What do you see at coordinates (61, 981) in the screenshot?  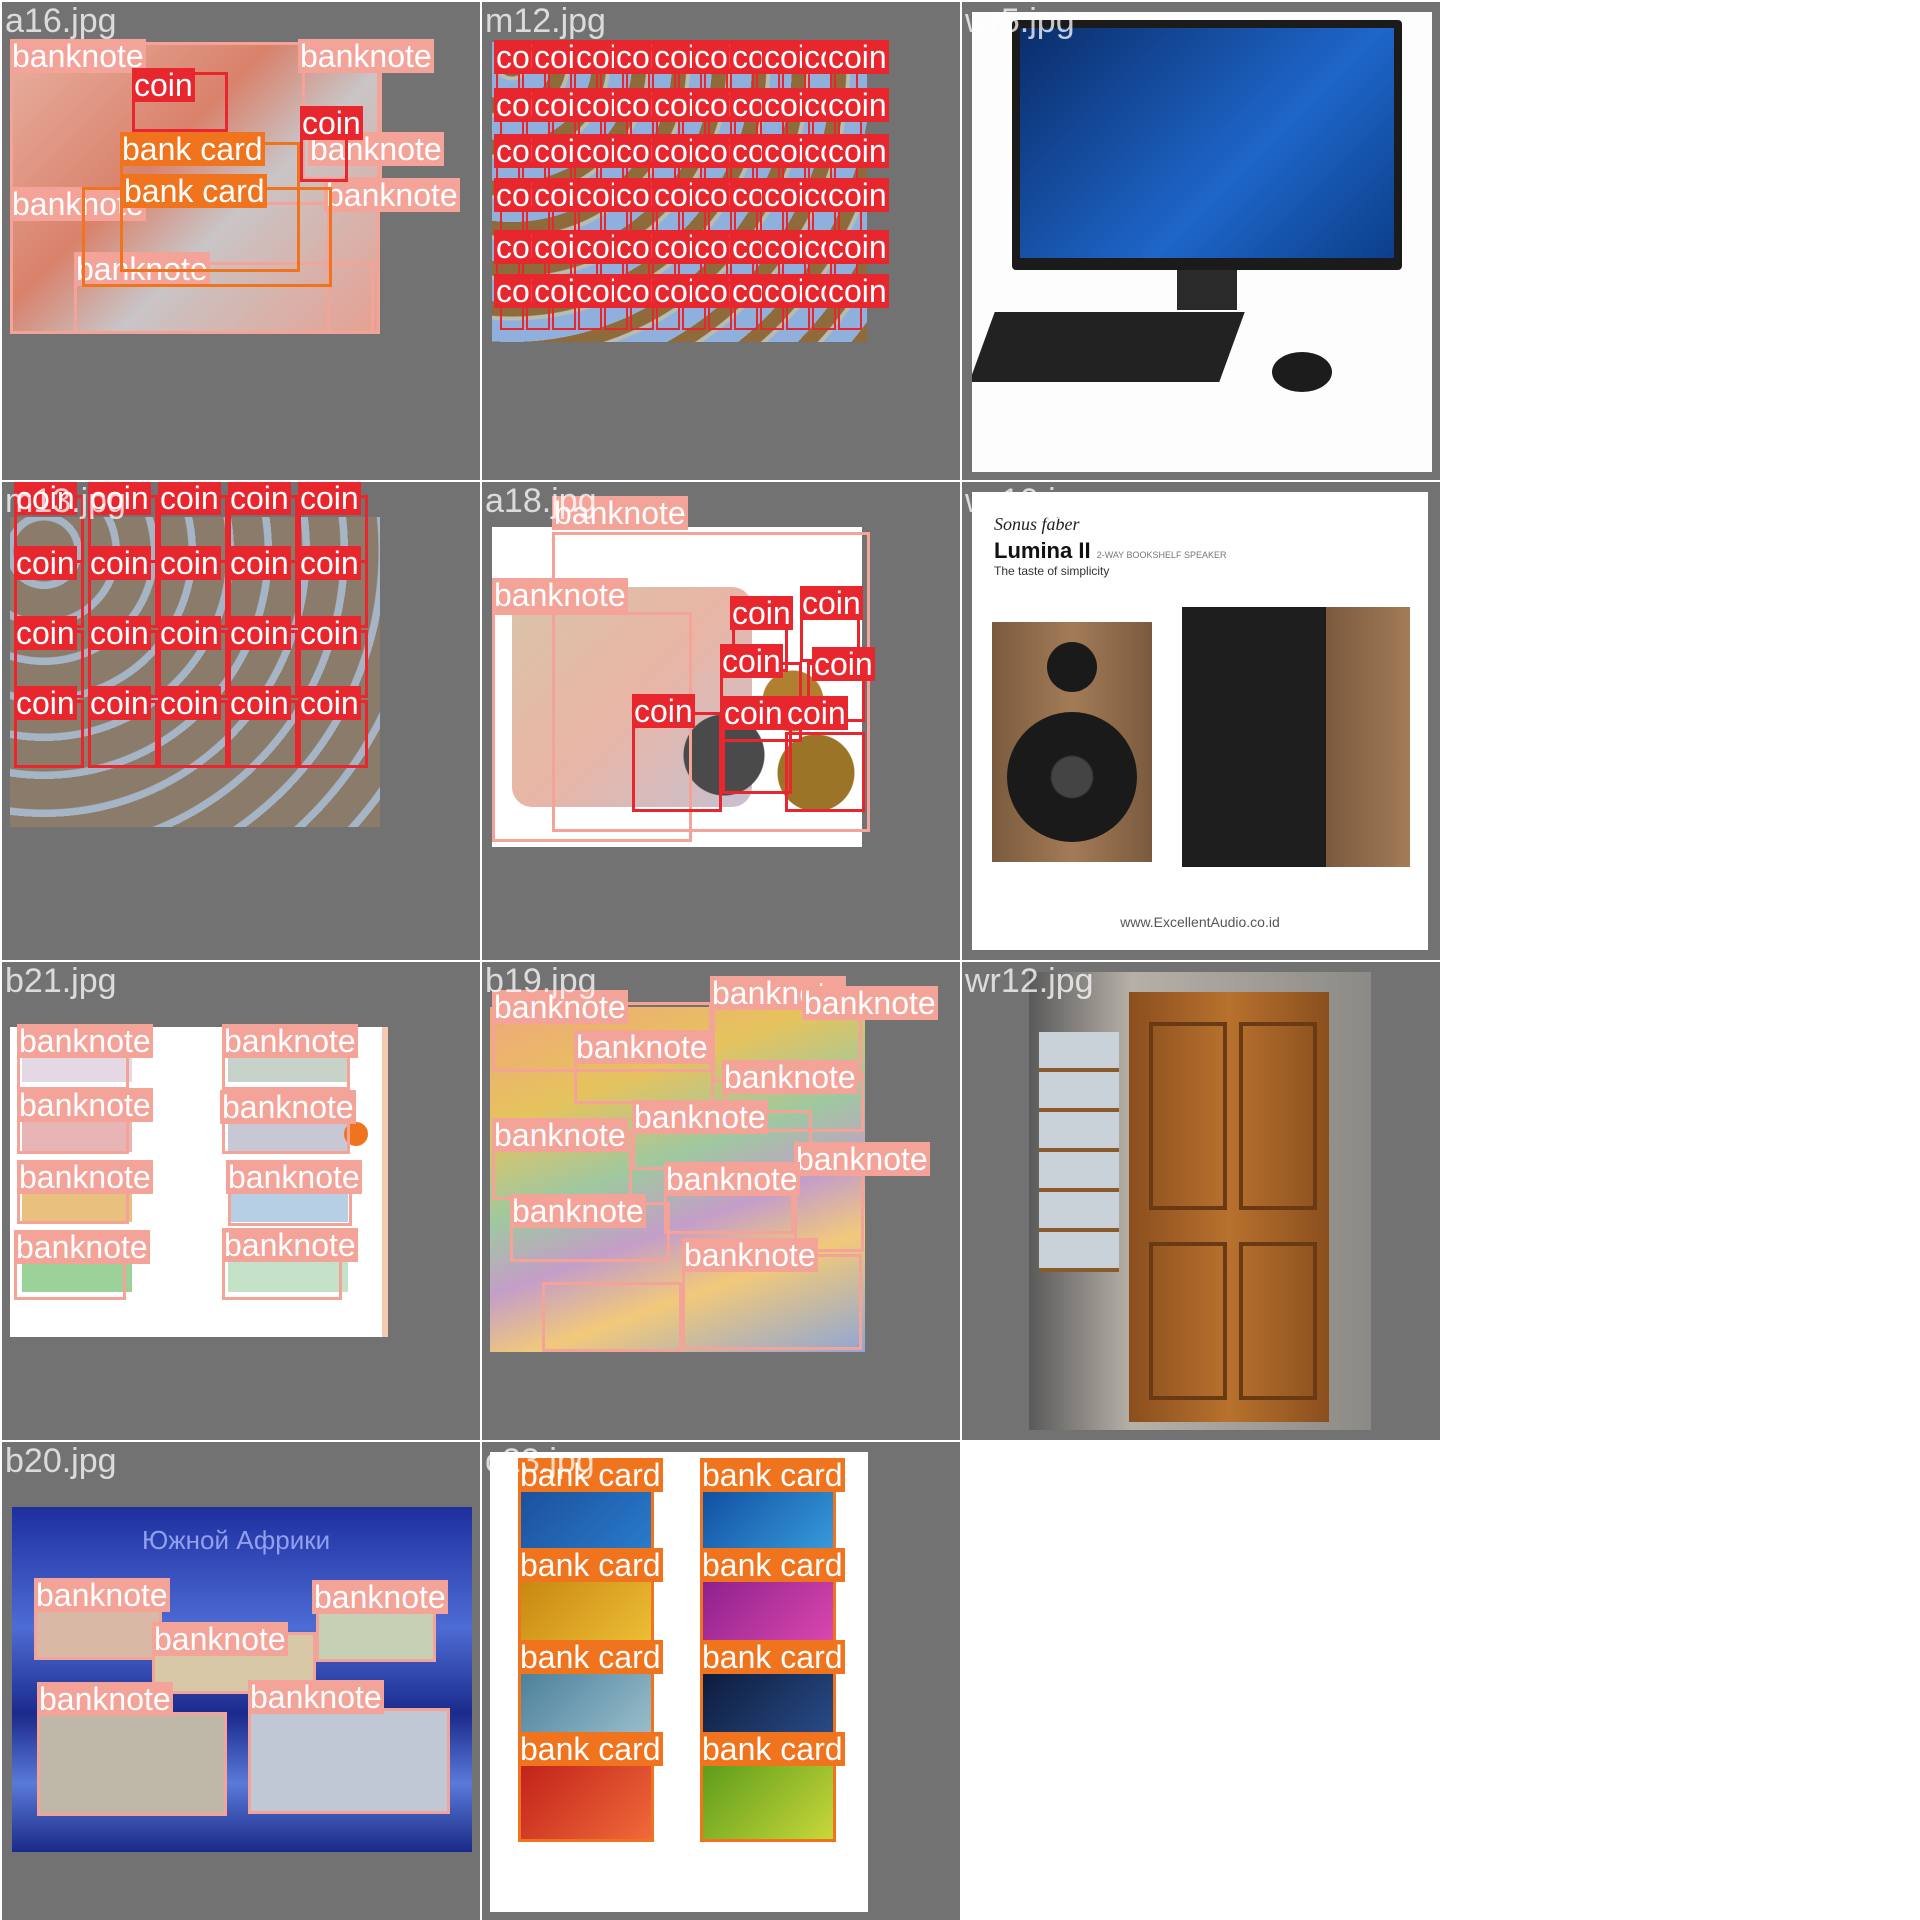 I see `tile-title: b21.jpg` at bounding box center [61, 981].